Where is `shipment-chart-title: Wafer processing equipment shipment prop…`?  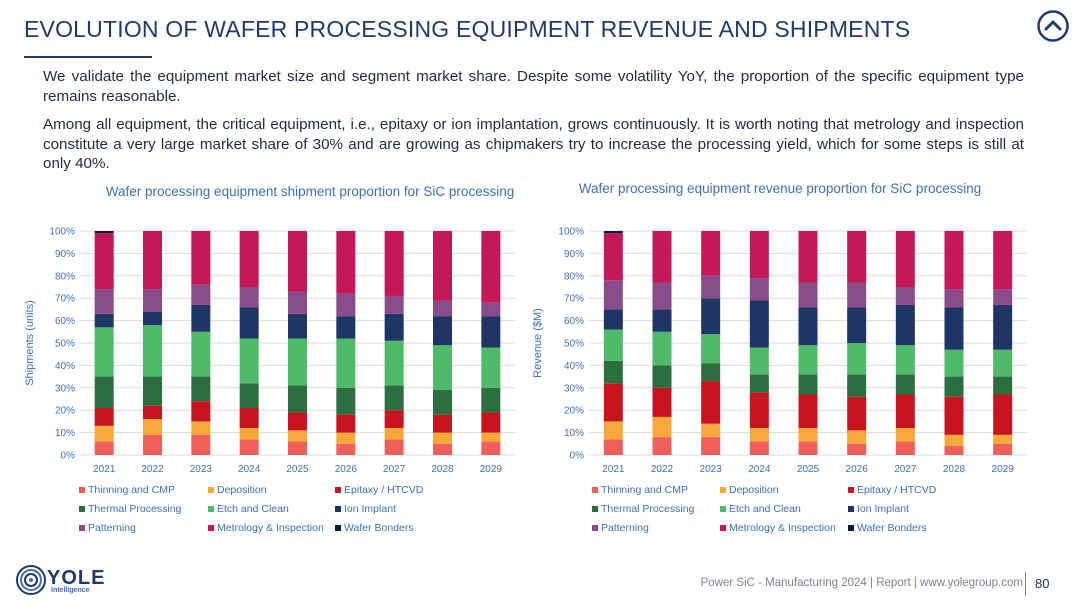
shipment-chart-title: Wafer processing equipment shipment prop… is located at coordinates (310, 191).